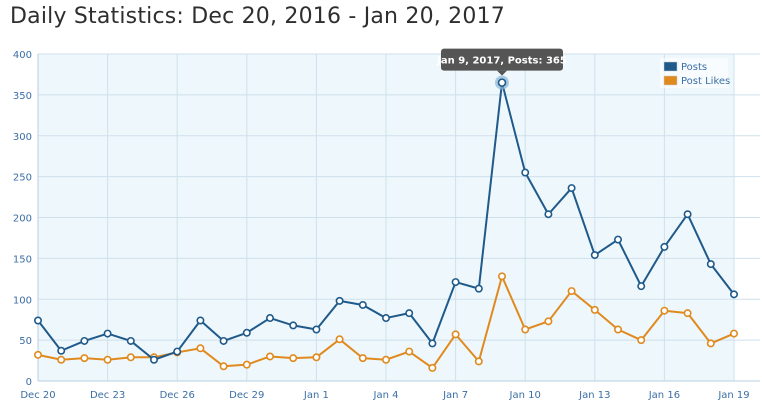  What do you see at coordinates (594, 395) in the screenshot?
I see `x-tick-label: Jan 13` at bounding box center [594, 395].